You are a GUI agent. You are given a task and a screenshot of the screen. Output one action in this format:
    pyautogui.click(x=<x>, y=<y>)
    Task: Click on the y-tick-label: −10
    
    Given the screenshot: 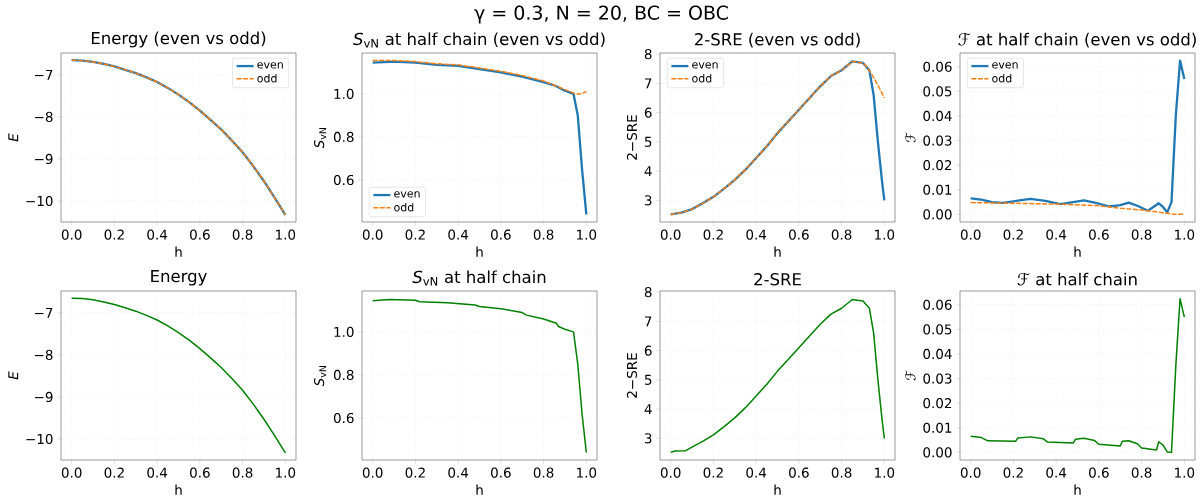 What is the action you would take?
    pyautogui.click(x=39, y=201)
    